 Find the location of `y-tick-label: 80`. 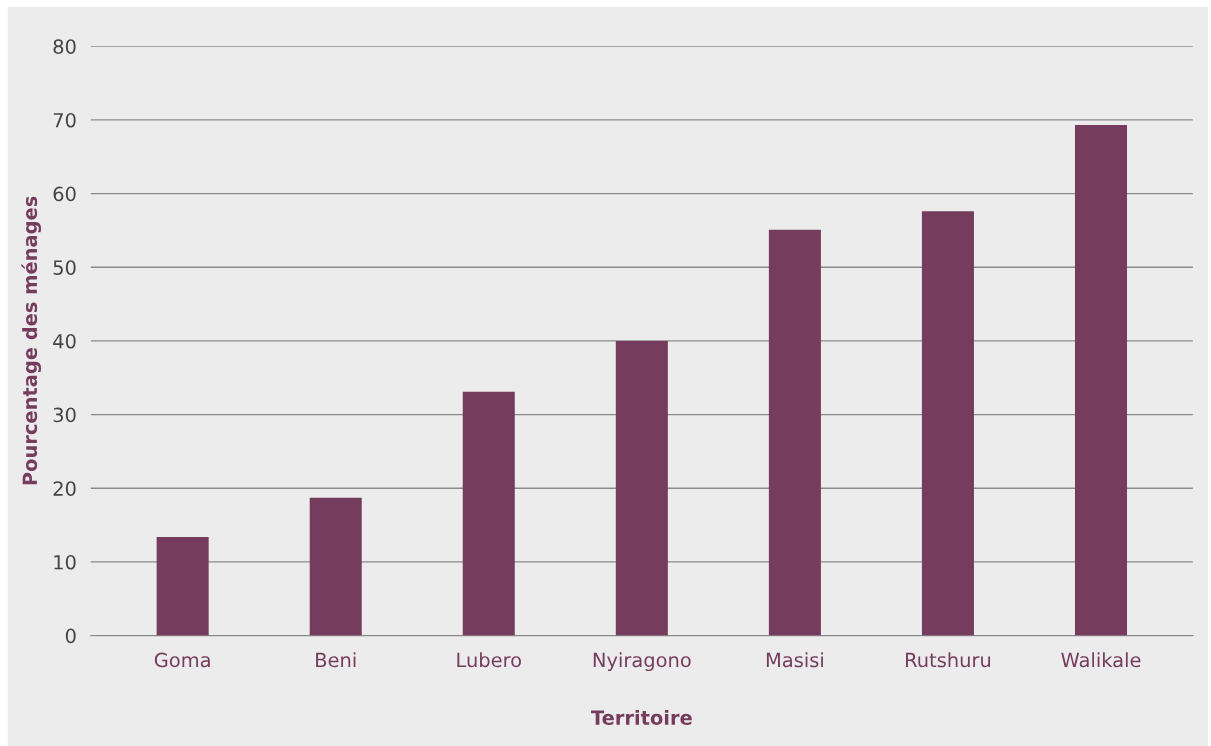

y-tick-label: 80 is located at coordinates (64, 46).